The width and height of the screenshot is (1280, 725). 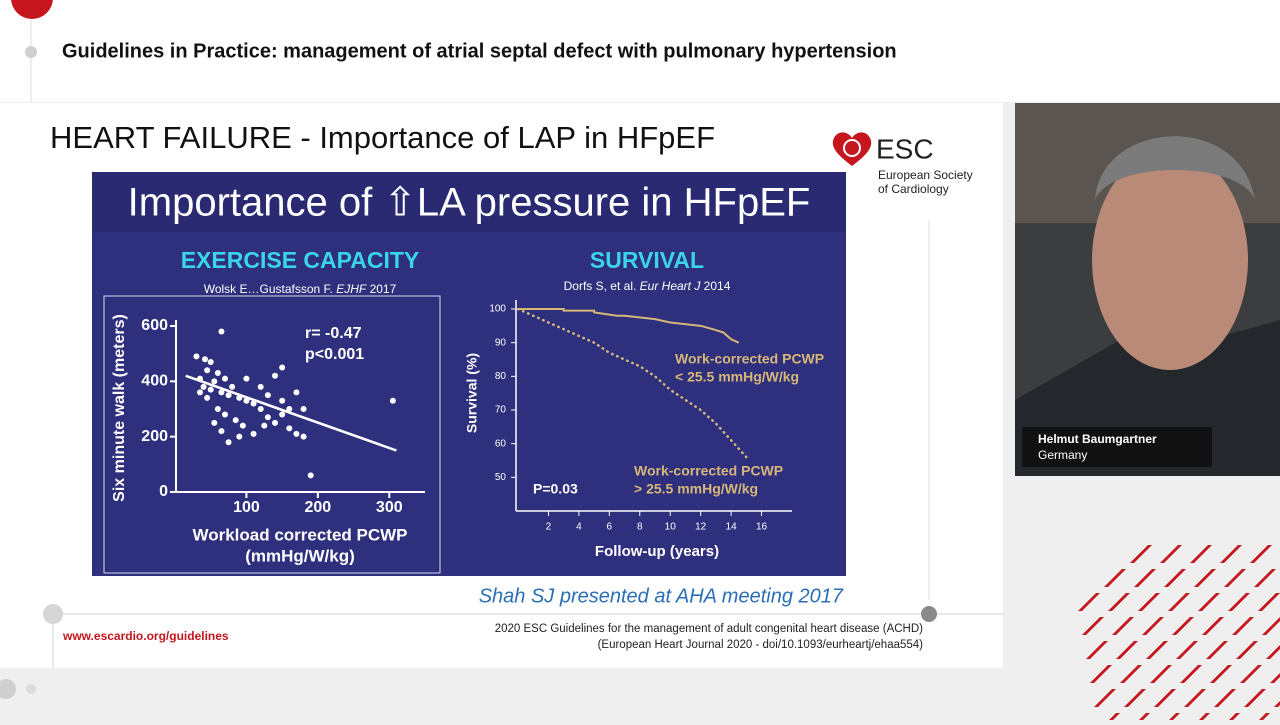 I want to click on y-tick-label: 100, so click(x=497, y=309).